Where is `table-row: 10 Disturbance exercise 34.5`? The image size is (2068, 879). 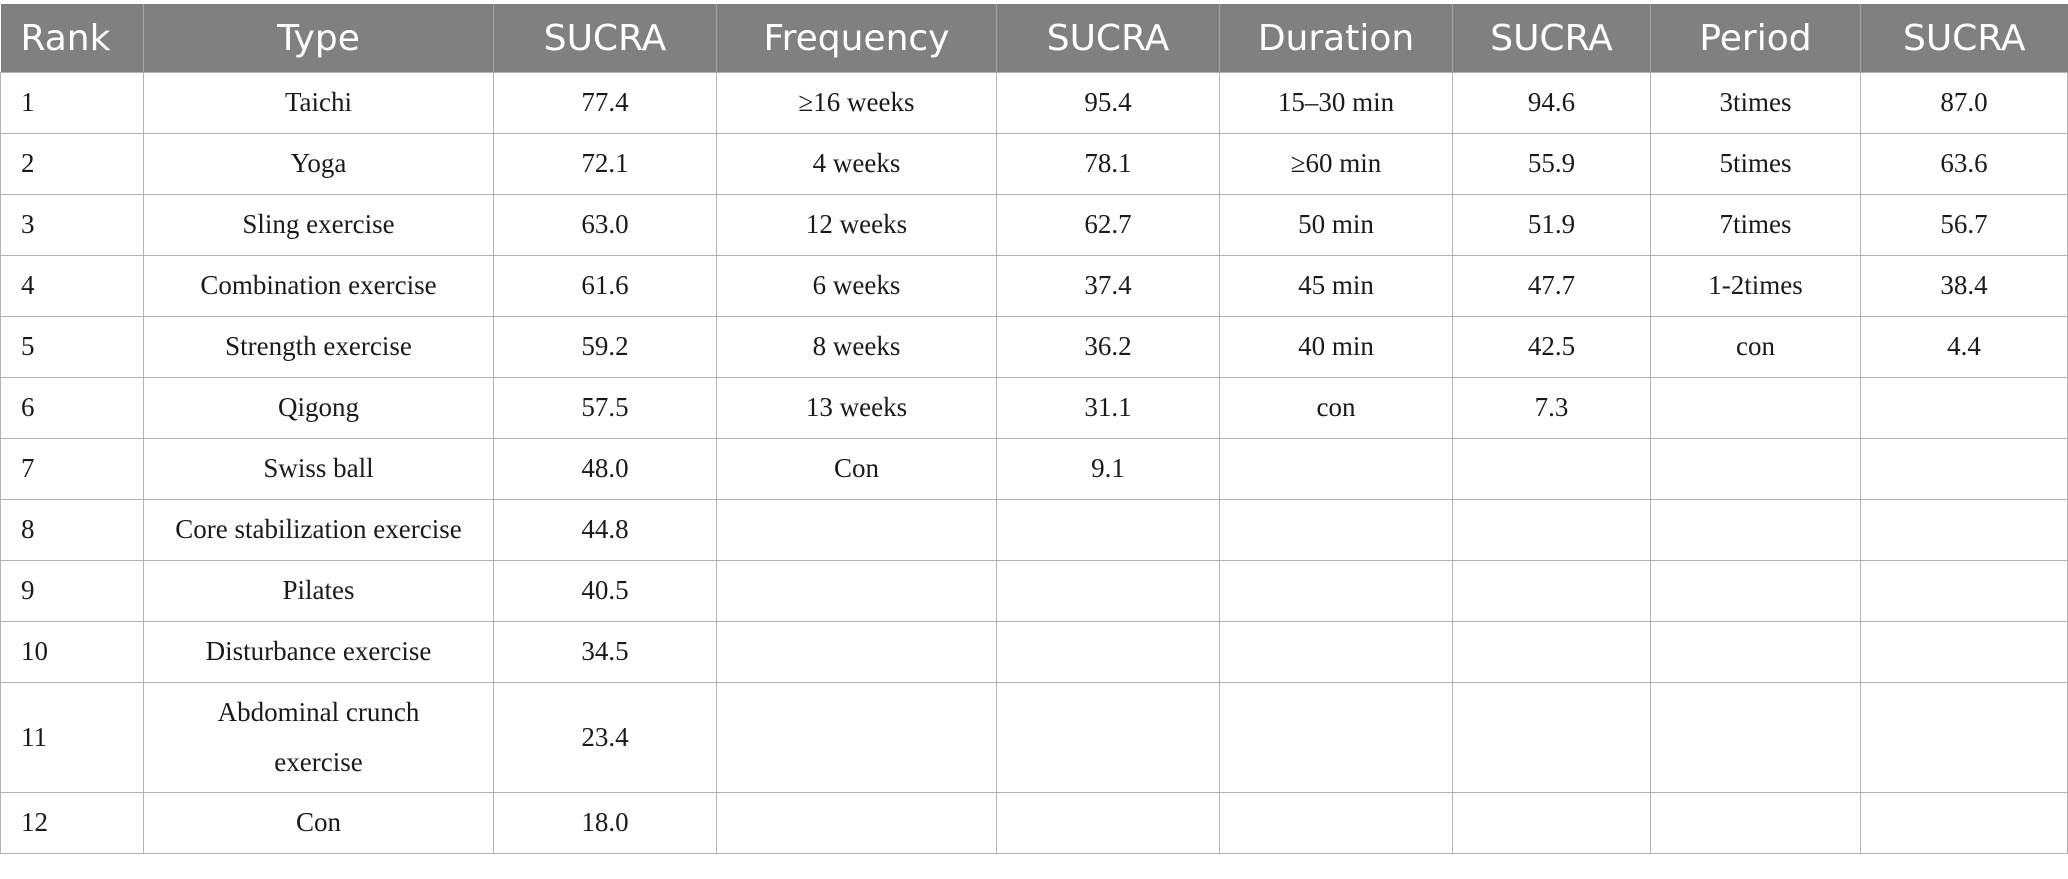
table-row: 10 Disturbance exercise 34.5 is located at coordinates (1034, 652).